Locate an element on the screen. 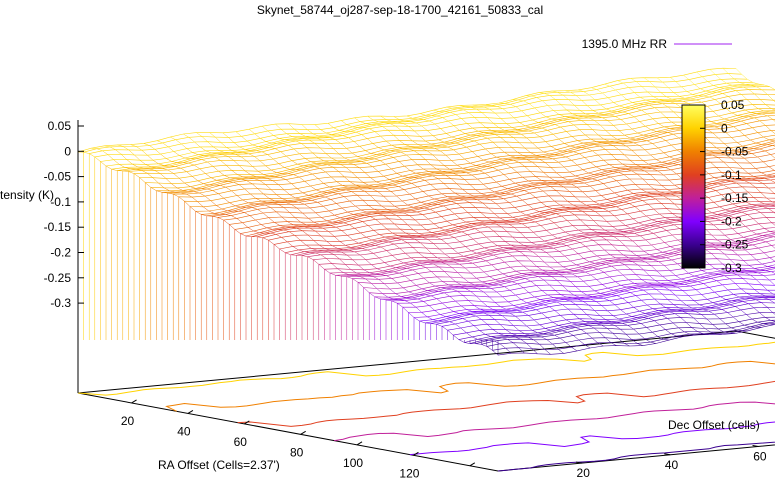  colorbox-tick-label: -0.05 is located at coordinates (735, 152).